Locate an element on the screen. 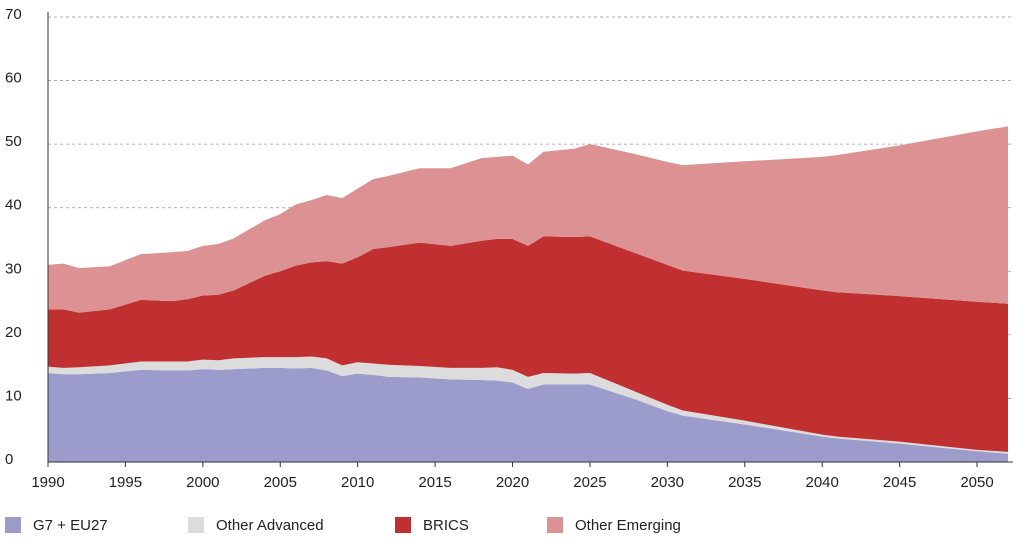  y-tick-label: 70 is located at coordinates (13, 14).